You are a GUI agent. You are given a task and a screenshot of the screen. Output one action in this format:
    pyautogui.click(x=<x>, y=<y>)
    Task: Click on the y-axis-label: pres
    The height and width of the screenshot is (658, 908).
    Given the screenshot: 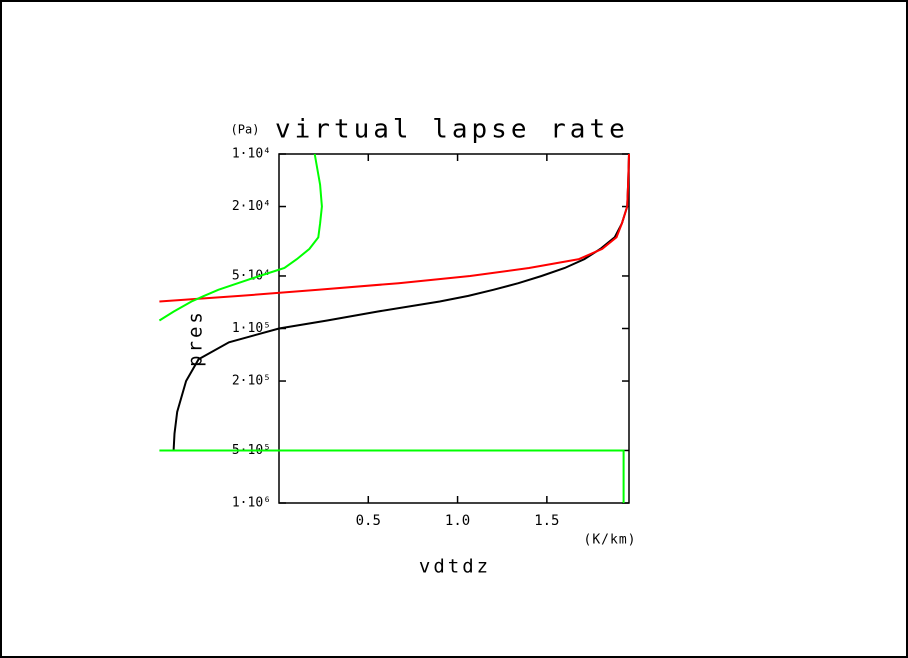 What is the action you would take?
    pyautogui.click(x=196, y=338)
    